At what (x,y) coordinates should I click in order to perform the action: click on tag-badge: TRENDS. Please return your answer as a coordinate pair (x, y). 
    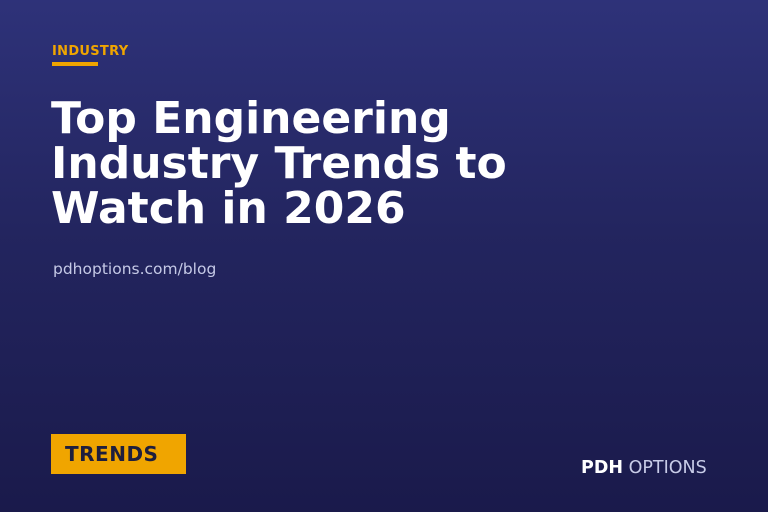
    Looking at the image, I should click on (118, 454).